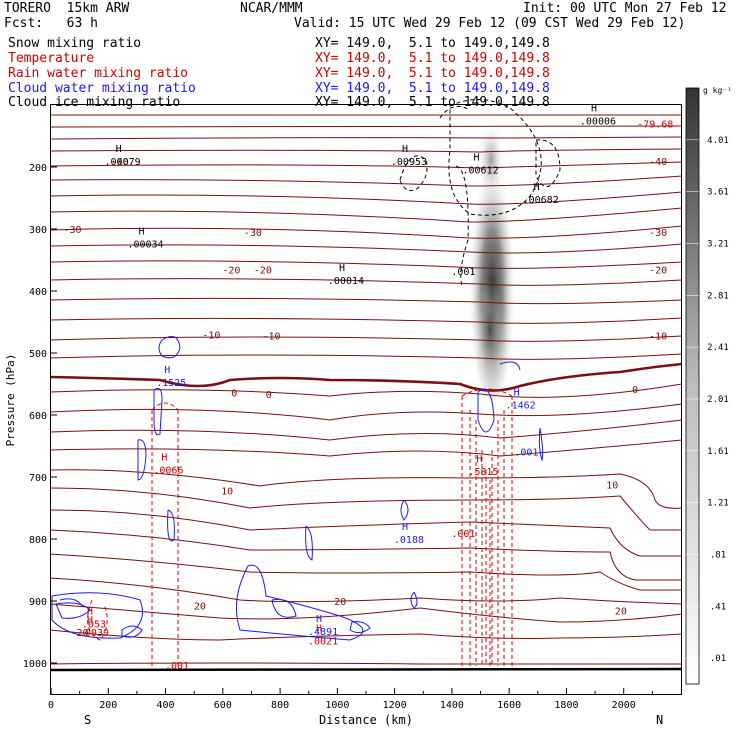  What do you see at coordinates (718, 659) in the screenshot?
I see `colorbar-label: .01` at bounding box center [718, 659].